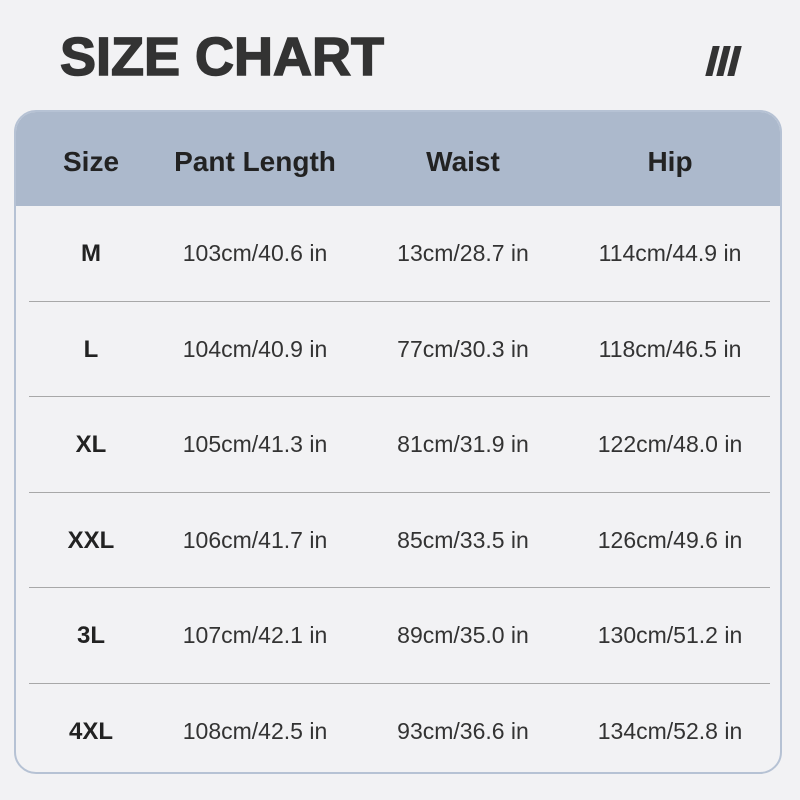  I want to click on cell-waist: 77cm/30.3 in, so click(463, 348).